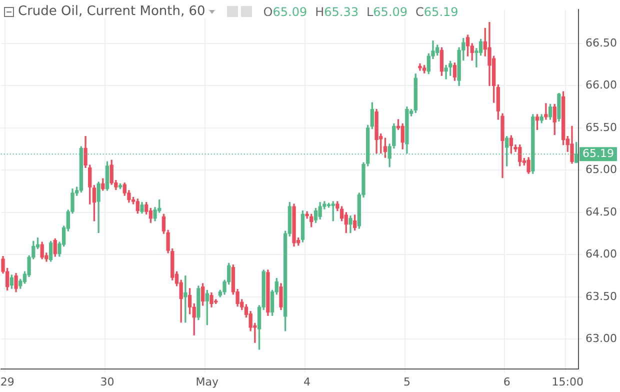 The image size is (620, 392). Describe the element at coordinates (602, 43) in the screenshot. I see `y-tick-label: 66.50` at that location.